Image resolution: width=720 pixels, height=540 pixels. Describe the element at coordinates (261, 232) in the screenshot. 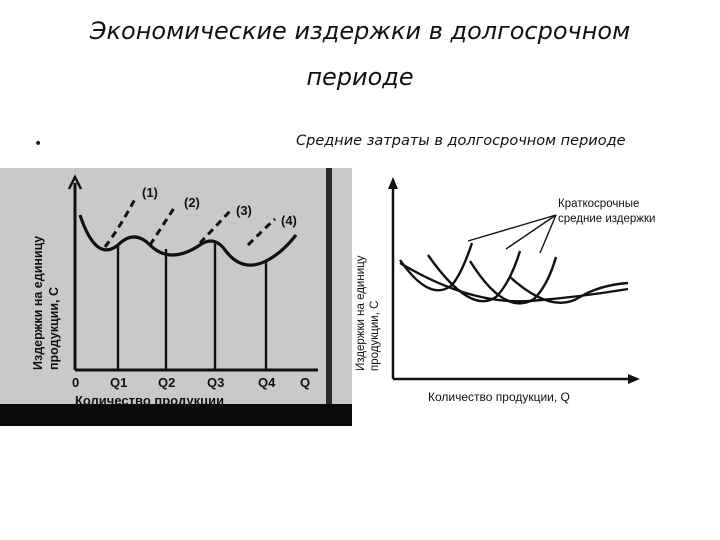

I see `left-src-4-dashed` at that location.